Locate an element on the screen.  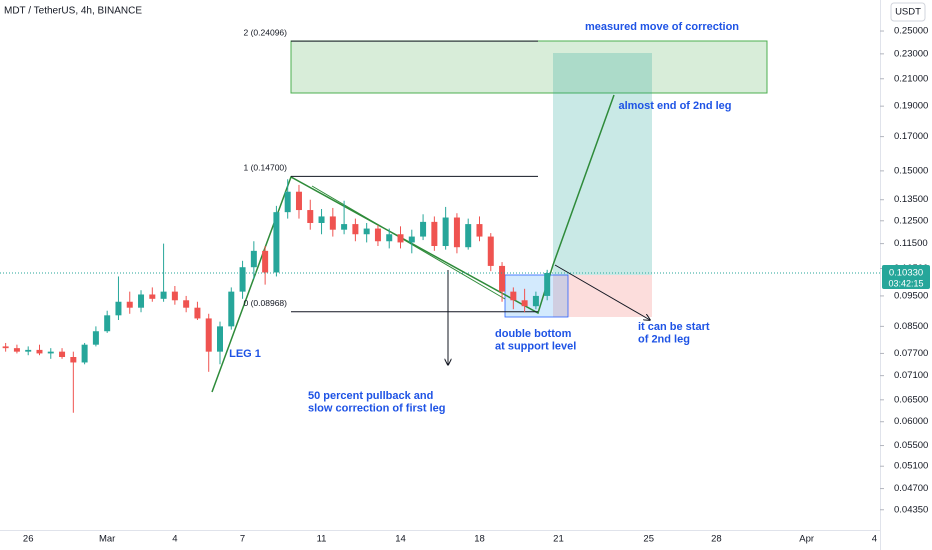
arrow is located at coordinates (602, 292).